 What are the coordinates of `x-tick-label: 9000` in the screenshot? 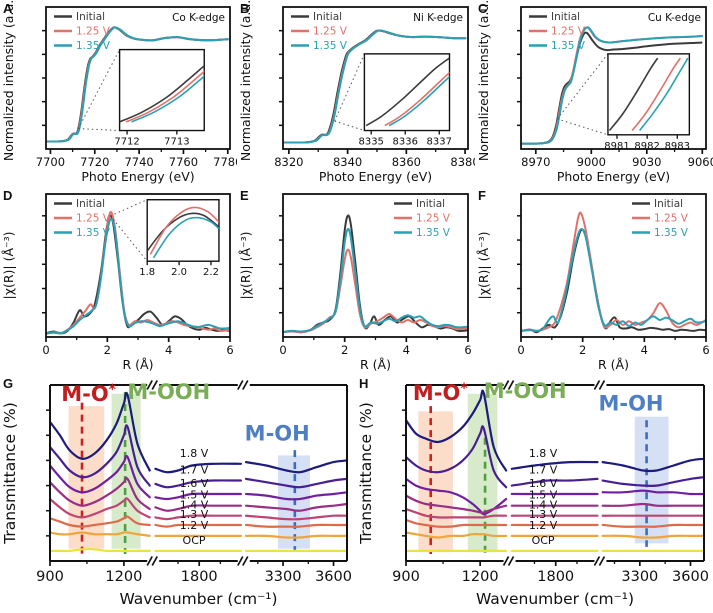 It's located at (591, 162).